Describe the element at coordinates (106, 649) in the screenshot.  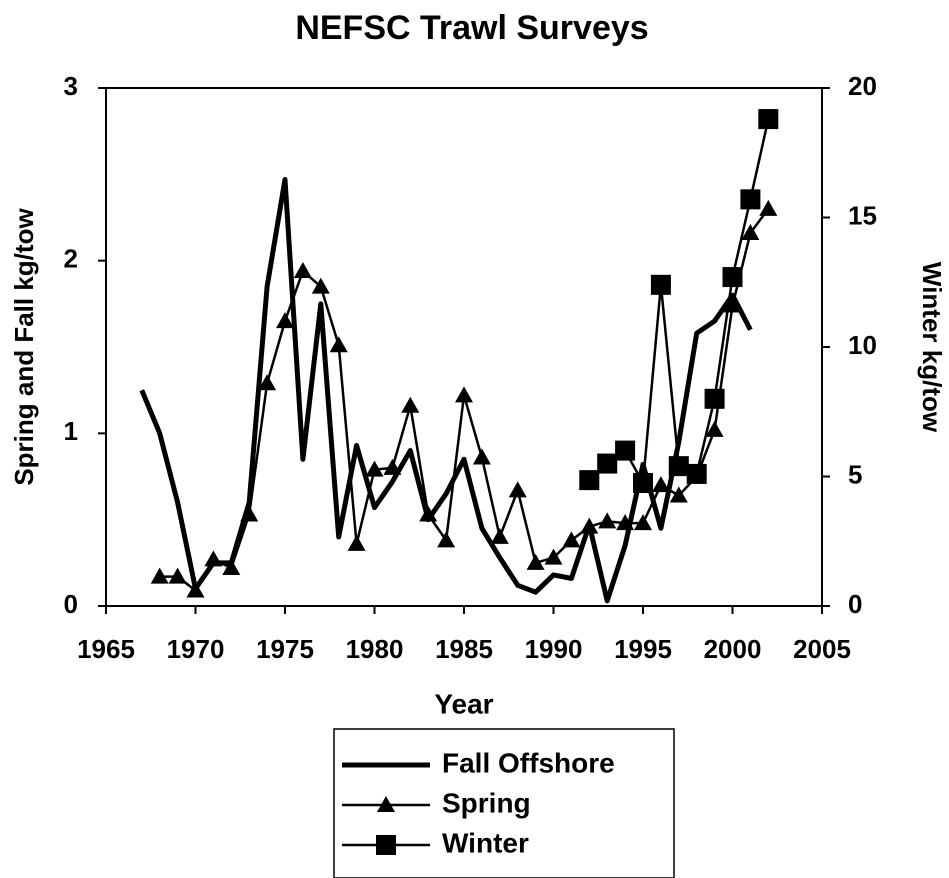
I see `x-tick-label: 1965` at that location.